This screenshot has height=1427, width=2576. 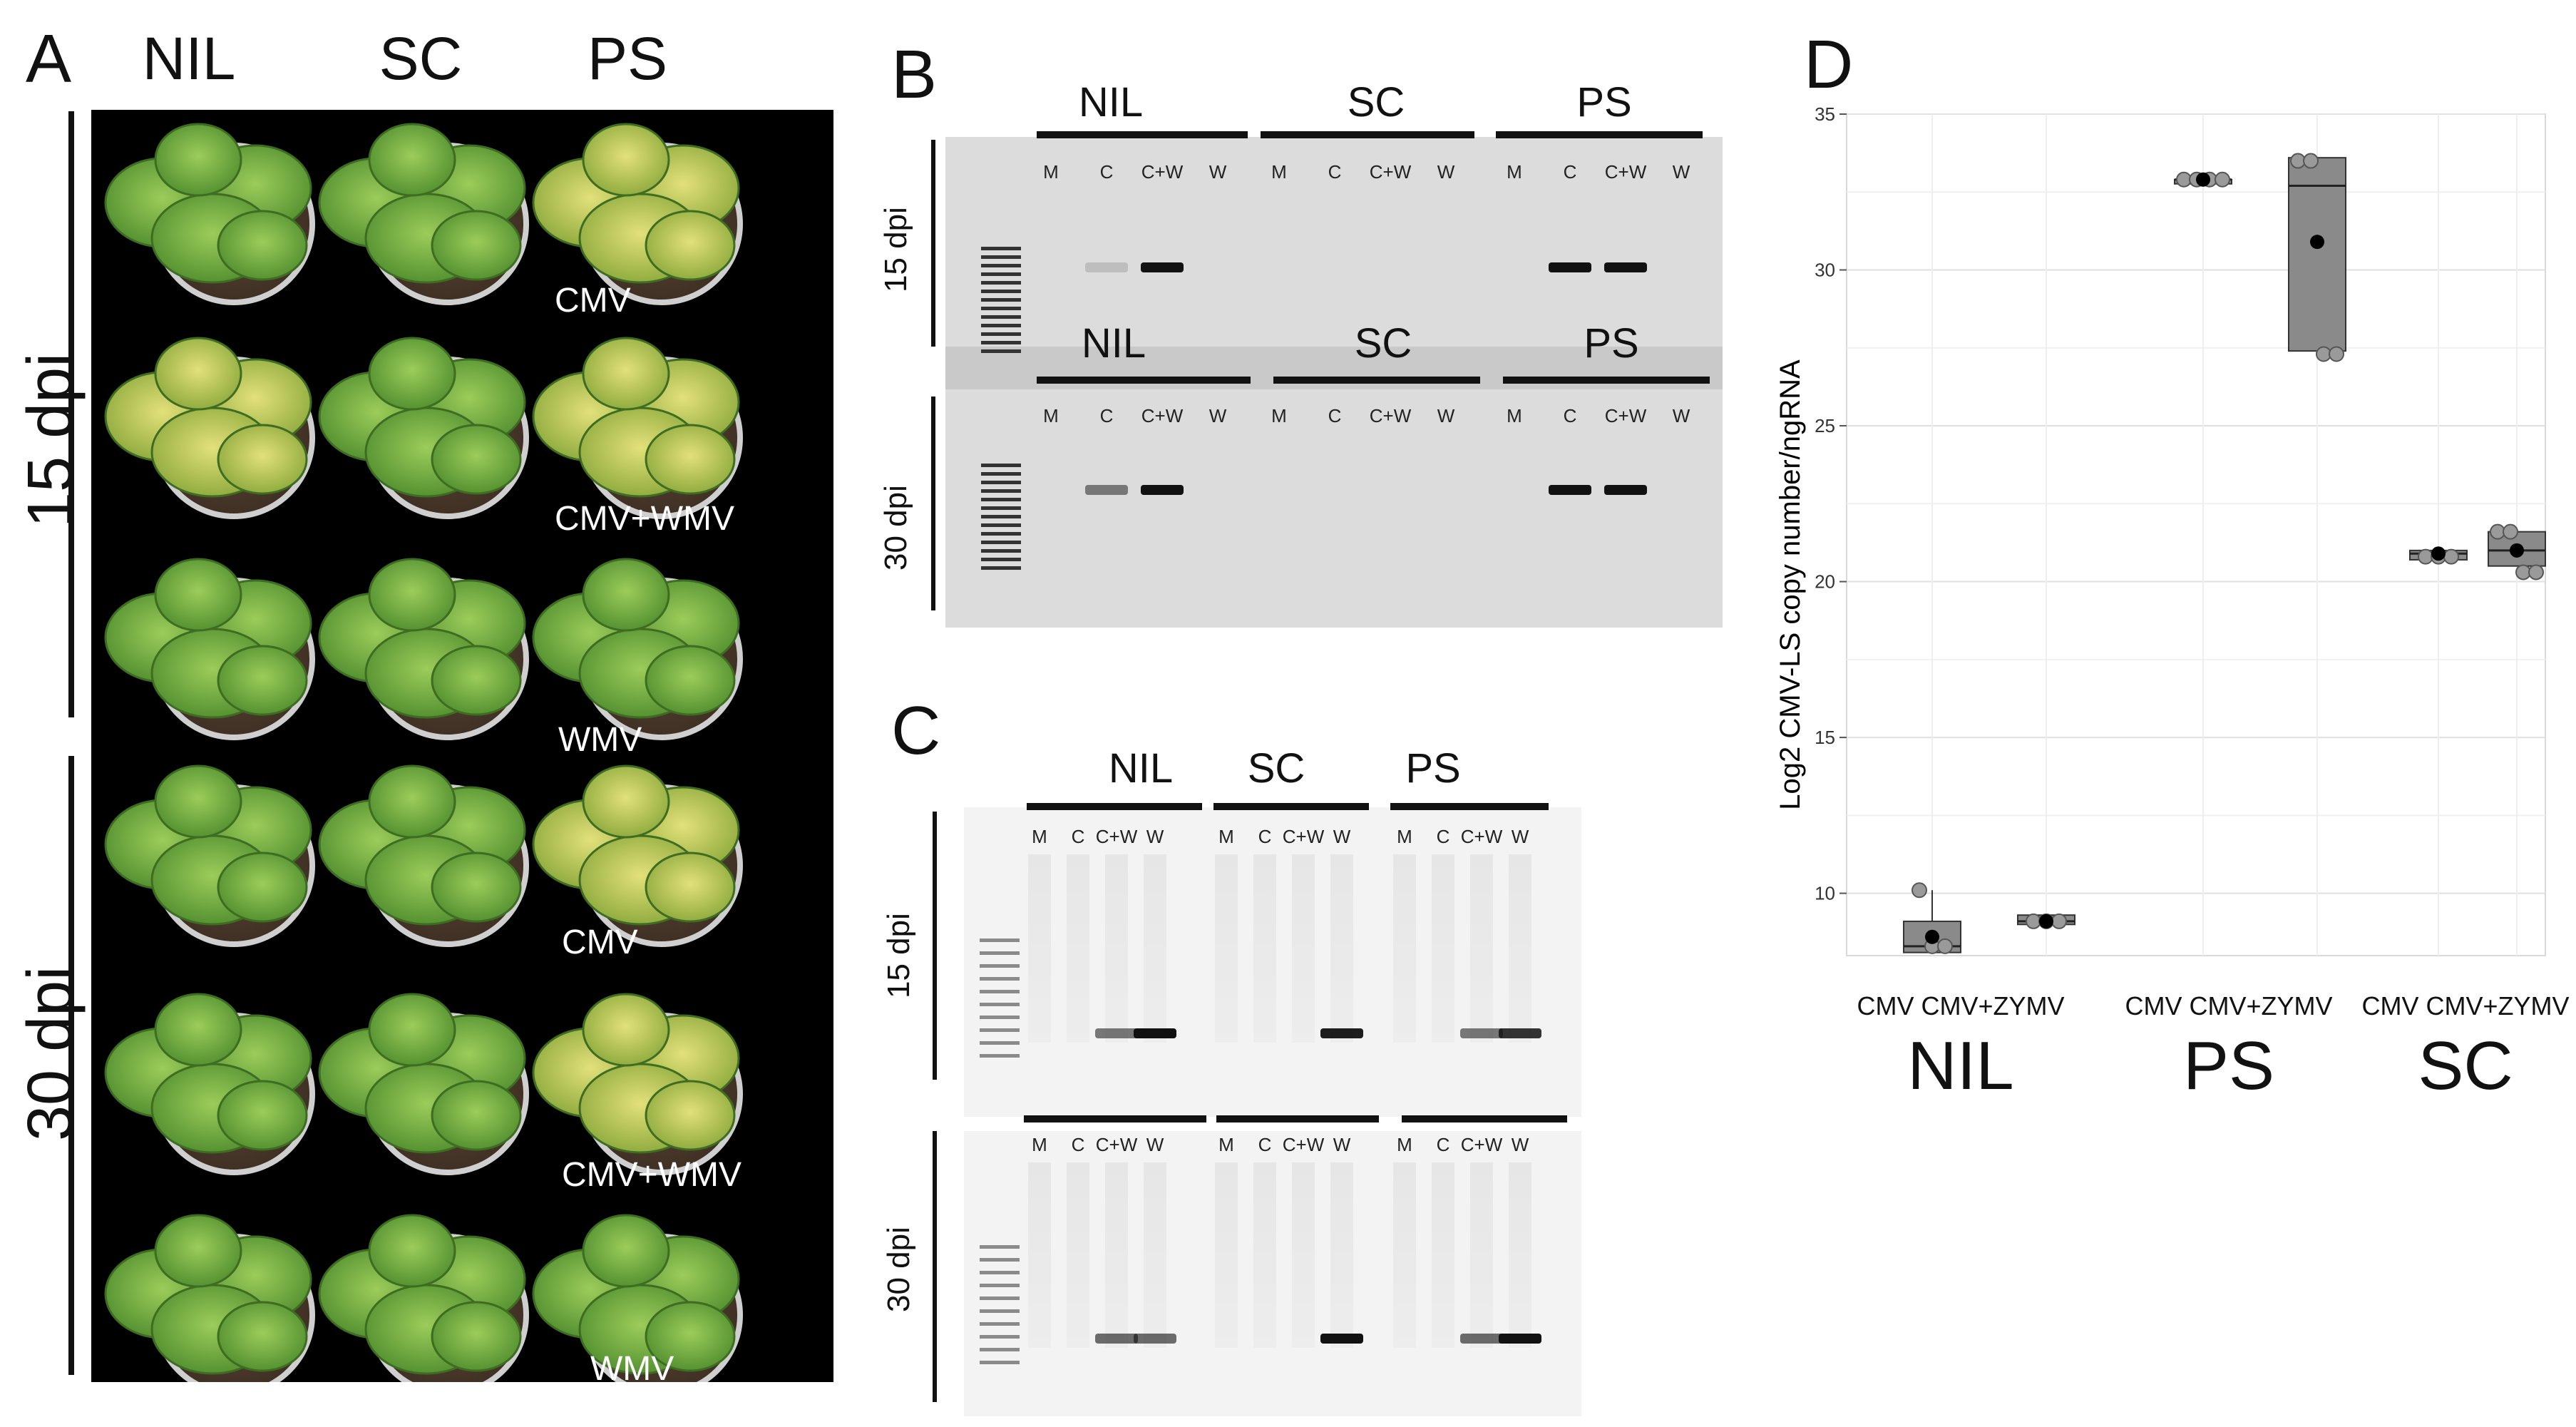 What do you see at coordinates (1790, 584) in the screenshot?
I see `y-axis-label: Log2 CMV-LS copy number/ngRNA` at bounding box center [1790, 584].